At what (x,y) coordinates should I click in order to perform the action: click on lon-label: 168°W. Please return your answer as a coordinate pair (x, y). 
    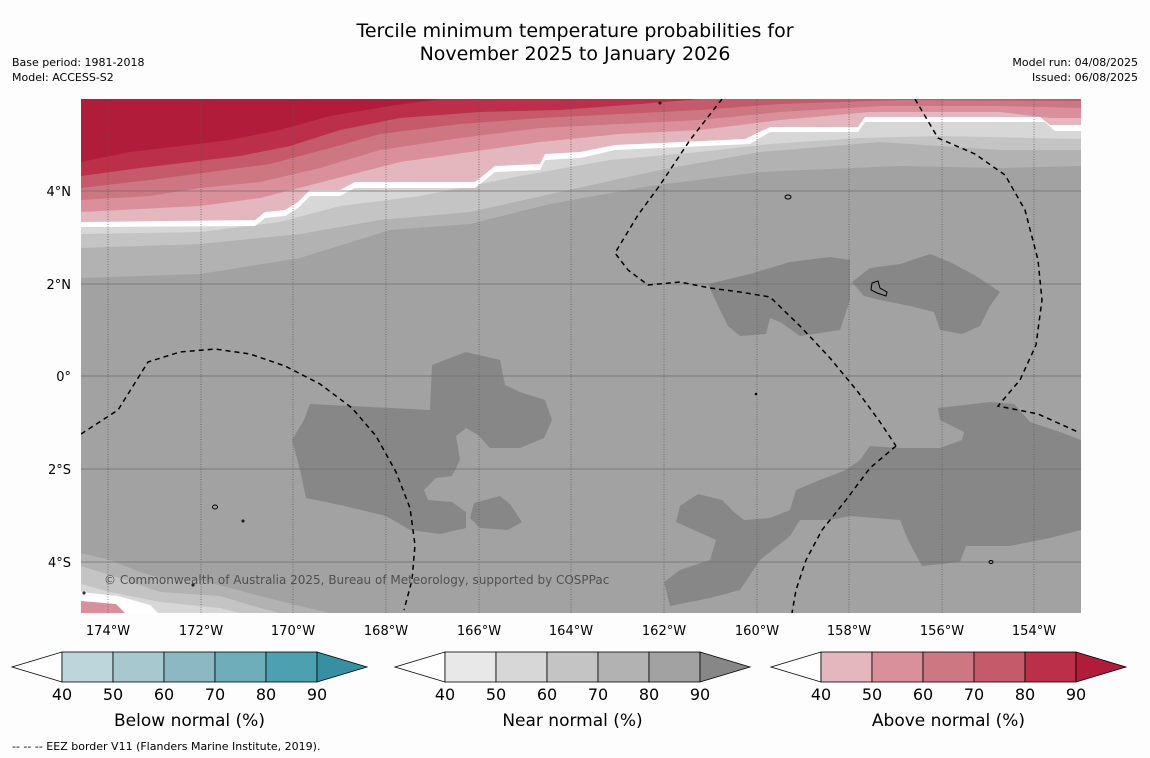
    Looking at the image, I should click on (386, 631).